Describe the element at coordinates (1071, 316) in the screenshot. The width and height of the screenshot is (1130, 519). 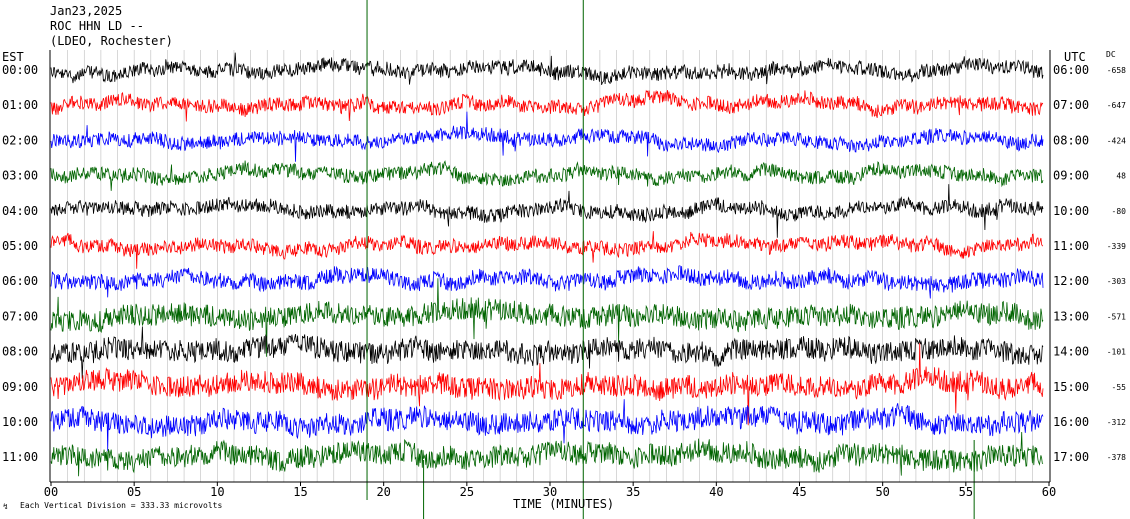
I see `utc-hour-label: 13:00` at that location.